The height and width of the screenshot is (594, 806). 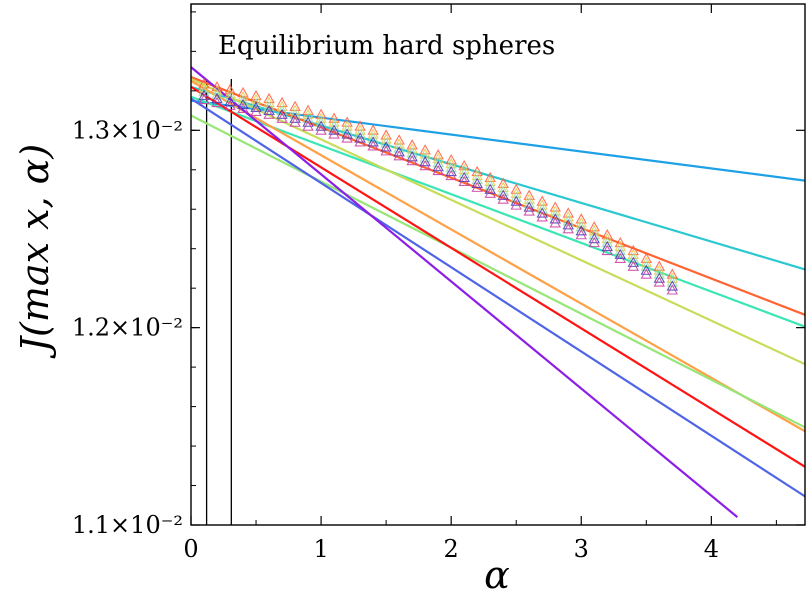 What do you see at coordinates (451, 549) in the screenshot?
I see `x-tick-label-2: 2` at bounding box center [451, 549].